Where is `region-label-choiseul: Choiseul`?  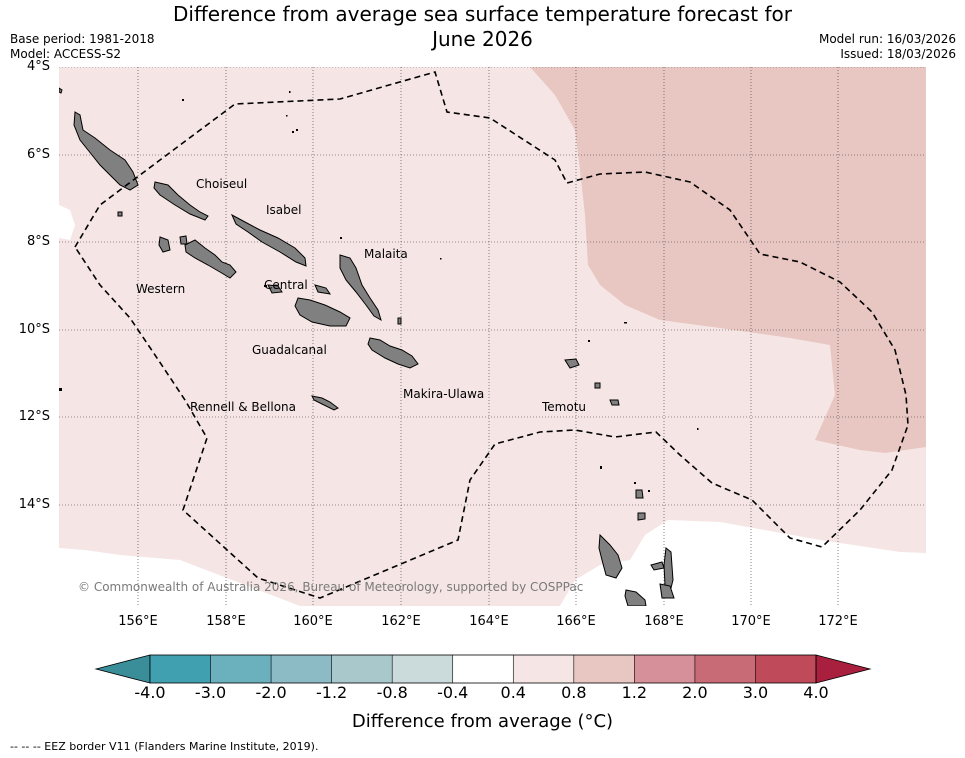
region-label-choiseul: Choiseul is located at coordinates (222, 184).